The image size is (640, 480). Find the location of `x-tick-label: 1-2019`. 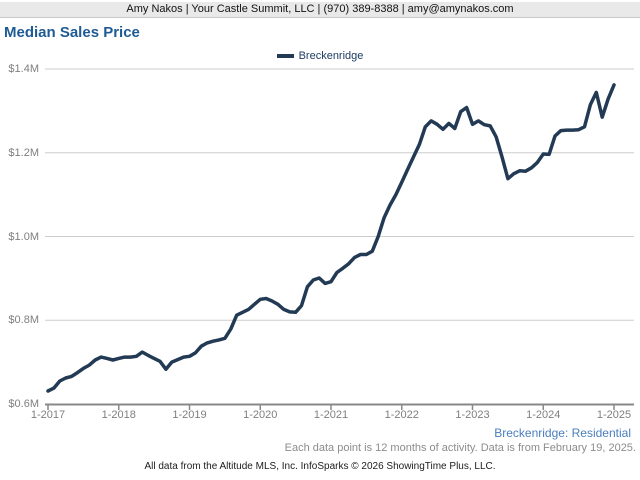

x-tick-label: 1-2019 is located at coordinates (189, 415).